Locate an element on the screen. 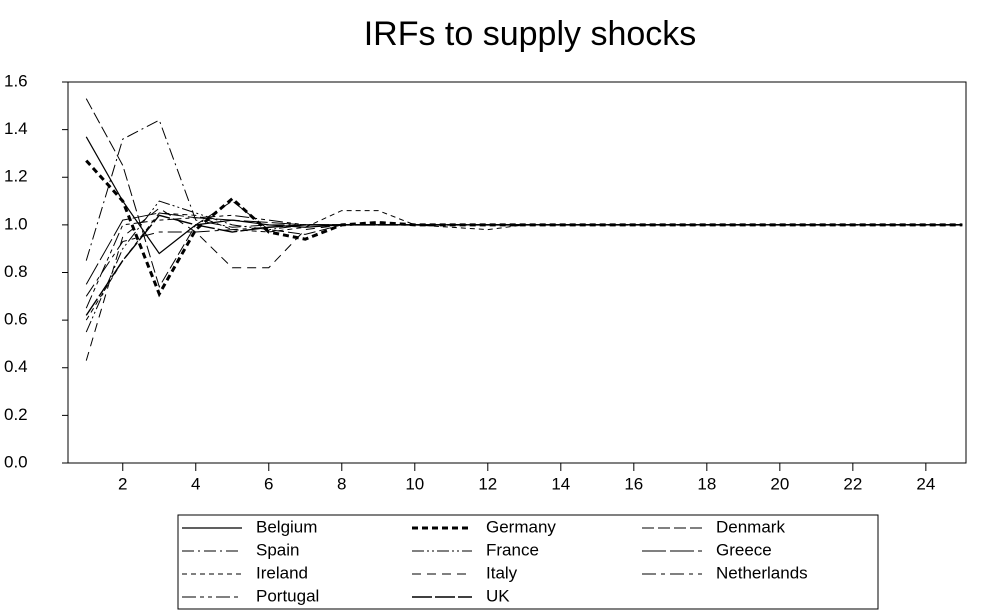 This screenshot has width=992, height=615. x-tick-label: 24 is located at coordinates (925, 483).